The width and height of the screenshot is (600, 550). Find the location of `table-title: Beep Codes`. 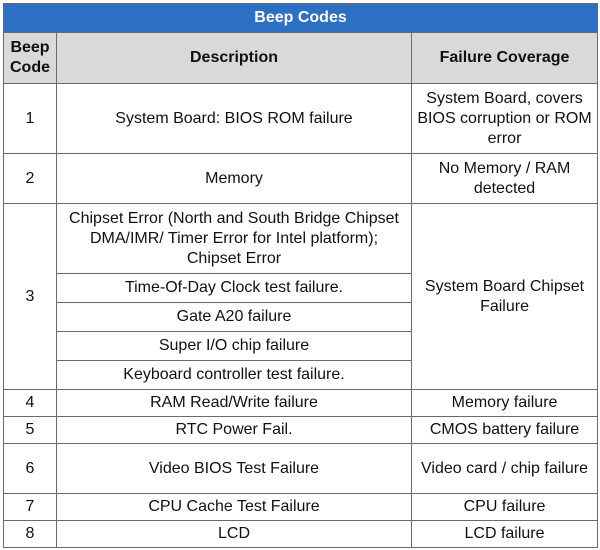

table-title: Beep Codes is located at coordinates (300, 18).